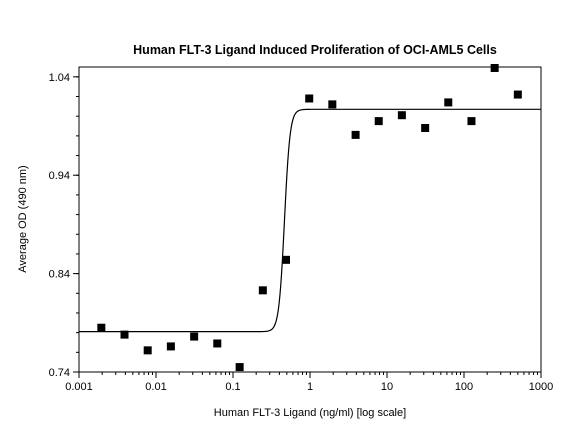 This screenshot has width=569, height=433. I want to click on y-axis: 0.74 0.84 0.94 1.04, so click(64, 225).